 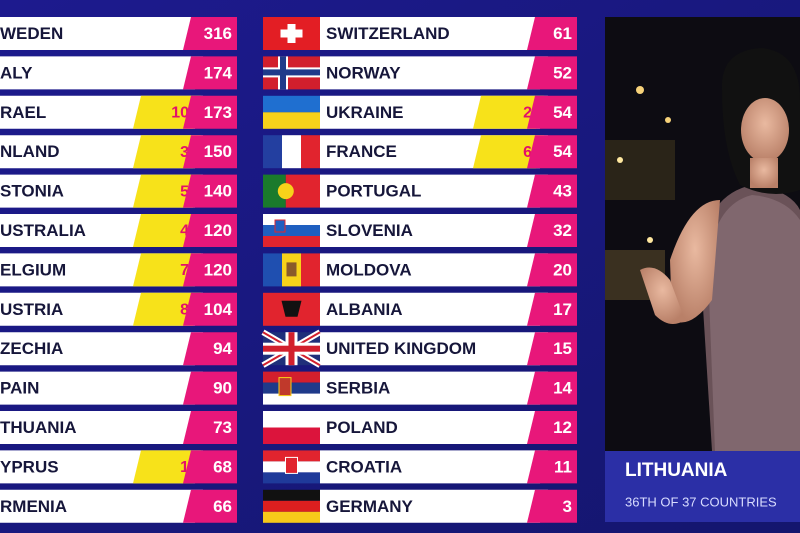 What do you see at coordinates (567, 506) in the screenshot?
I see `total-score: 3` at bounding box center [567, 506].